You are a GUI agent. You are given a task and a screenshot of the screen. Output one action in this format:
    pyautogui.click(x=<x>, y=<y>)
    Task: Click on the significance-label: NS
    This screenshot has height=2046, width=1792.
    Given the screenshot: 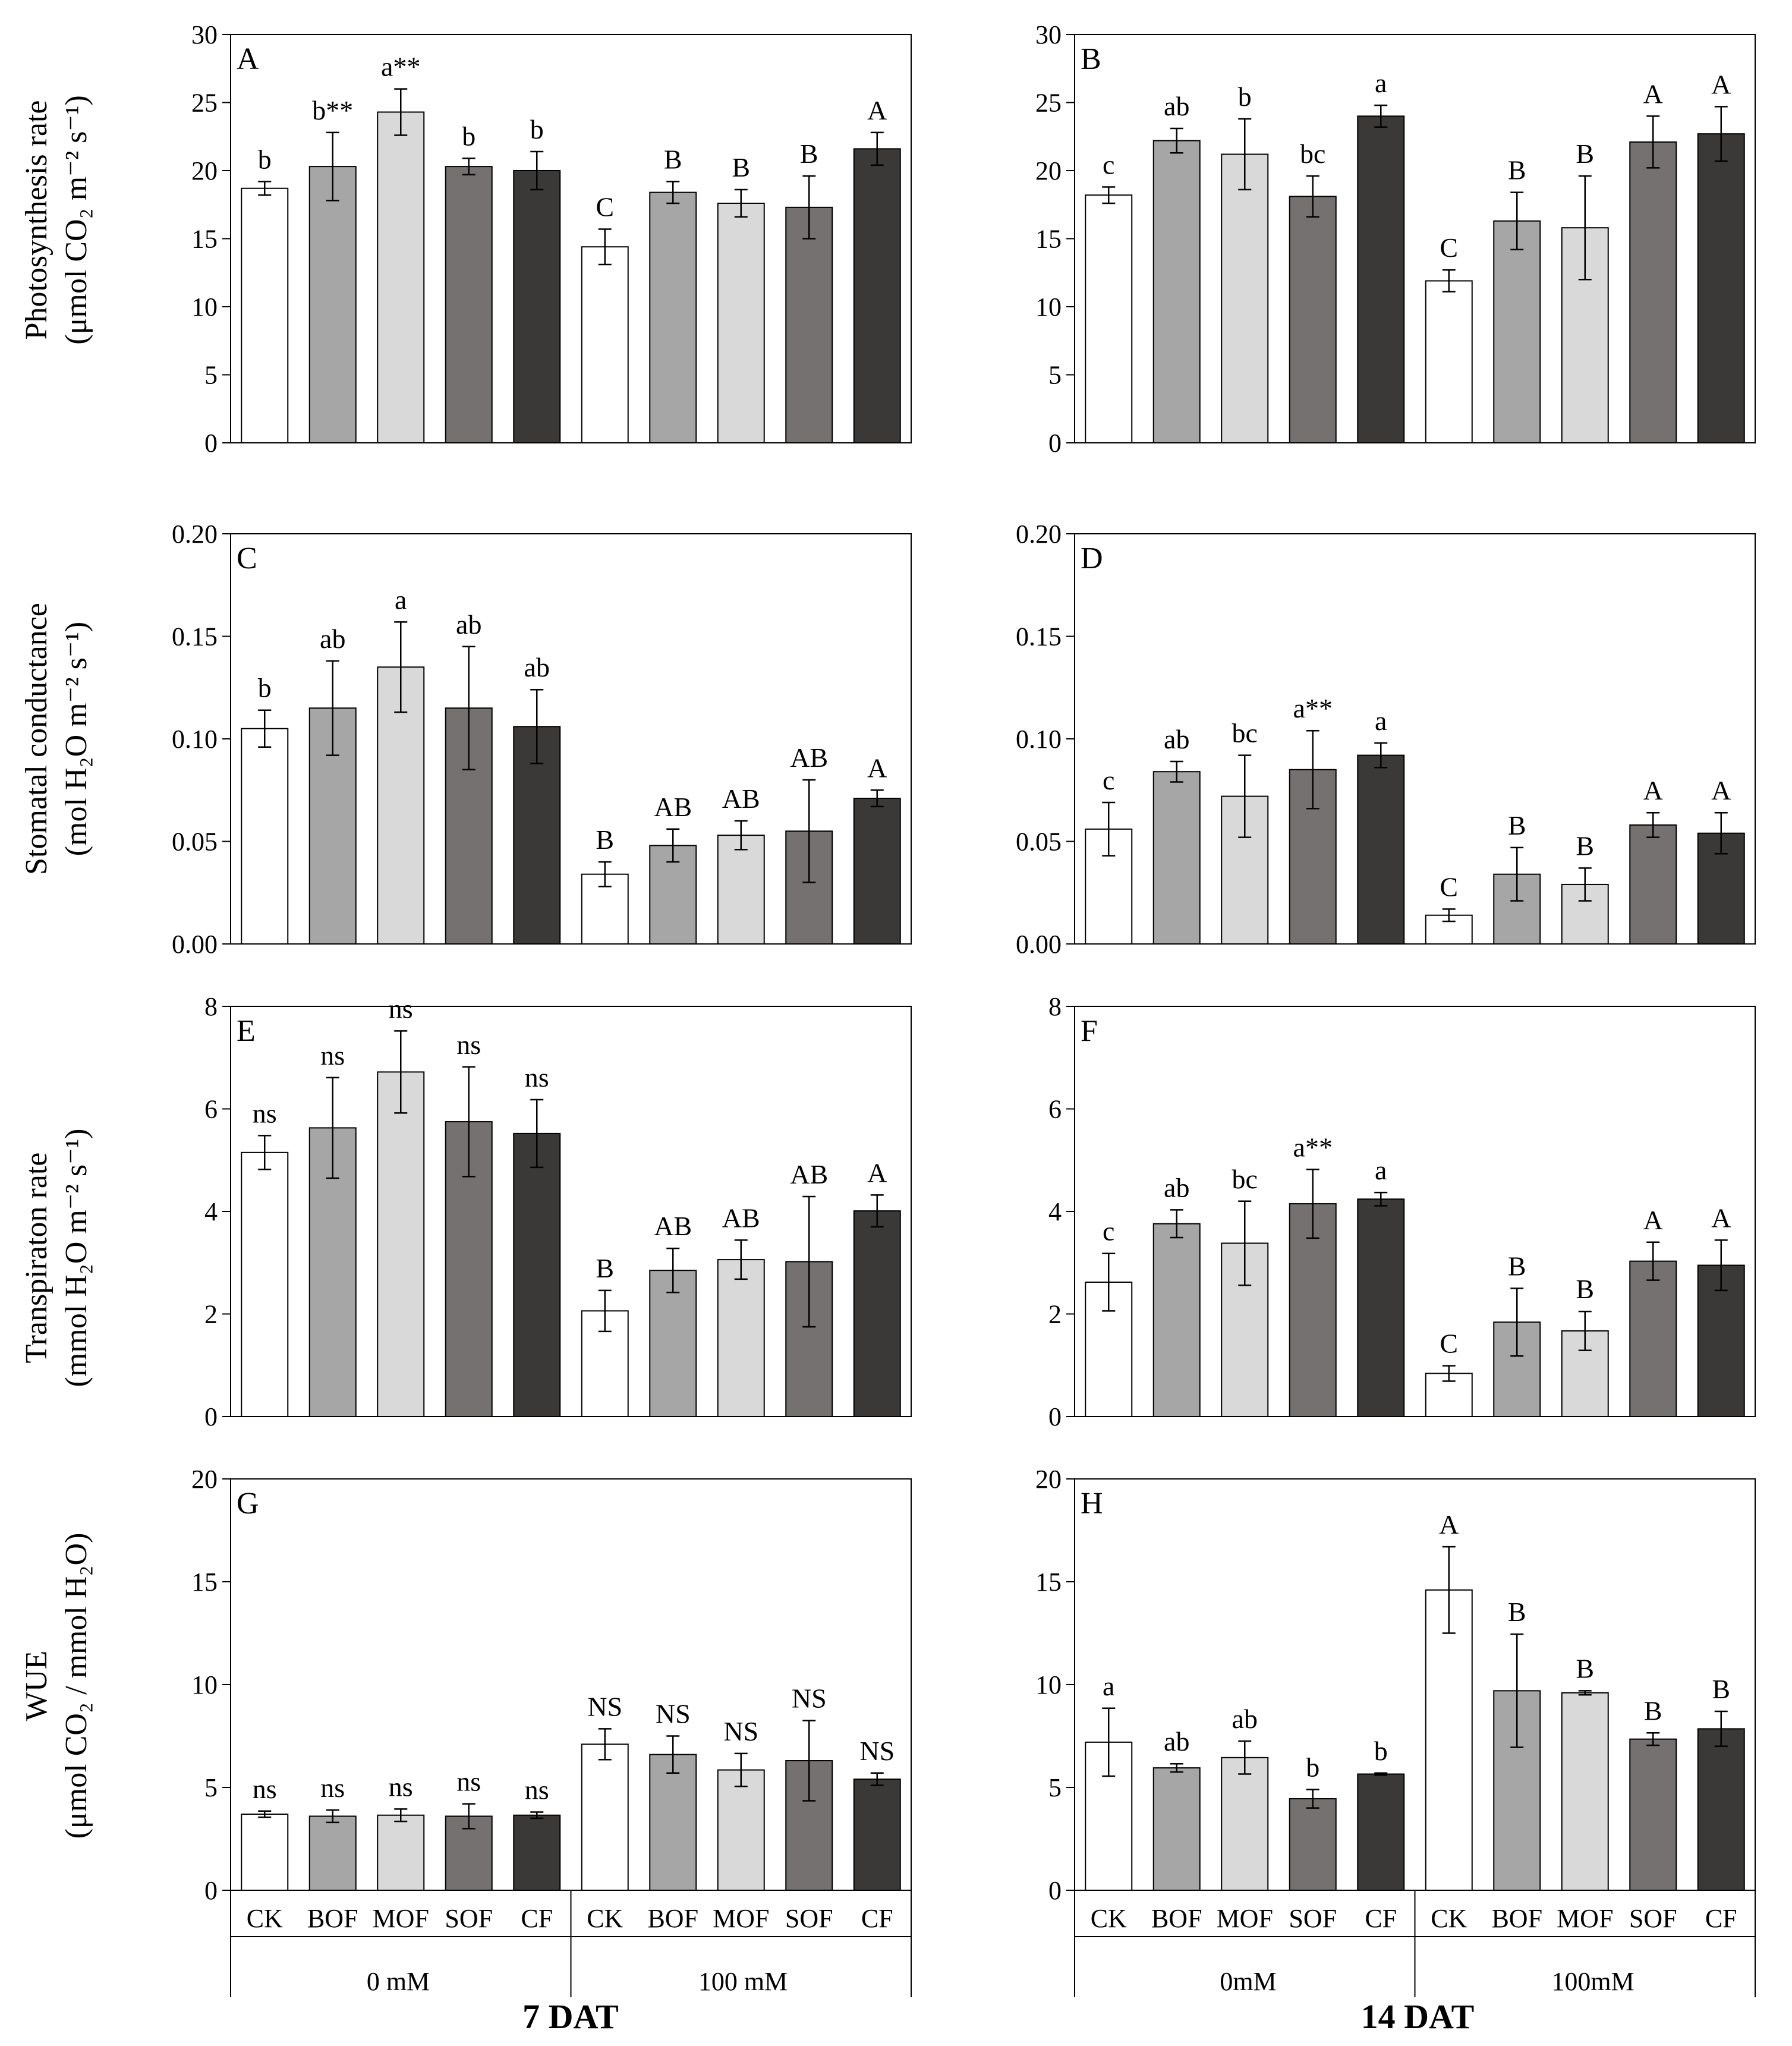 What is the action you would take?
    pyautogui.click(x=809, y=1698)
    